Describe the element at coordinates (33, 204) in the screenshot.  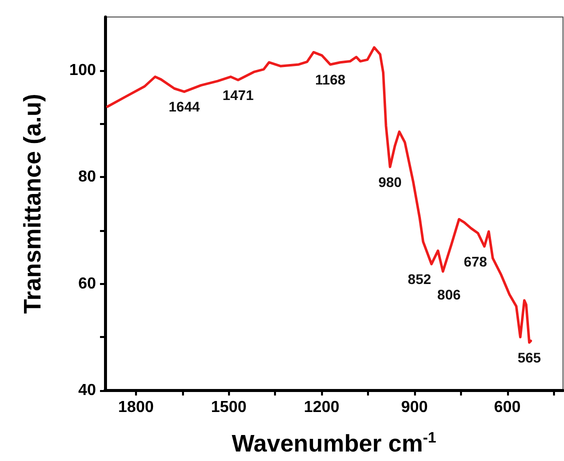
I see `y-axis-title: Transmittance (a.u)` at that location.